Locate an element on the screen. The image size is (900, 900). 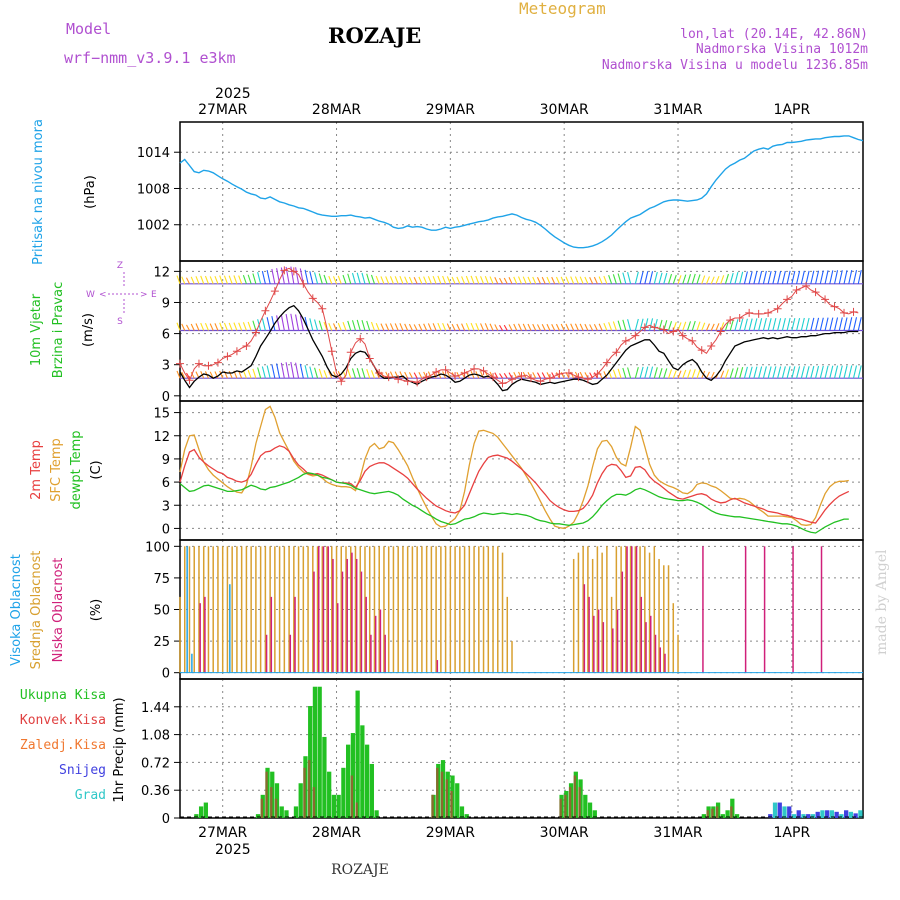
day-tick-top: 29MAR is located at coordinates (450, 110).